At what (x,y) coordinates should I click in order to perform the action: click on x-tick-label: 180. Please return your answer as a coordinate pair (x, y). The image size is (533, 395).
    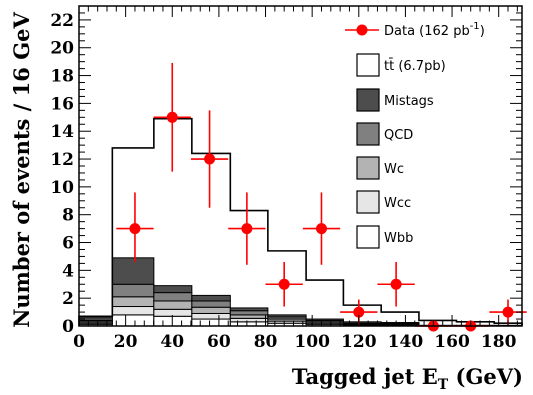
    Looking at the image, I should click on (499, 342).